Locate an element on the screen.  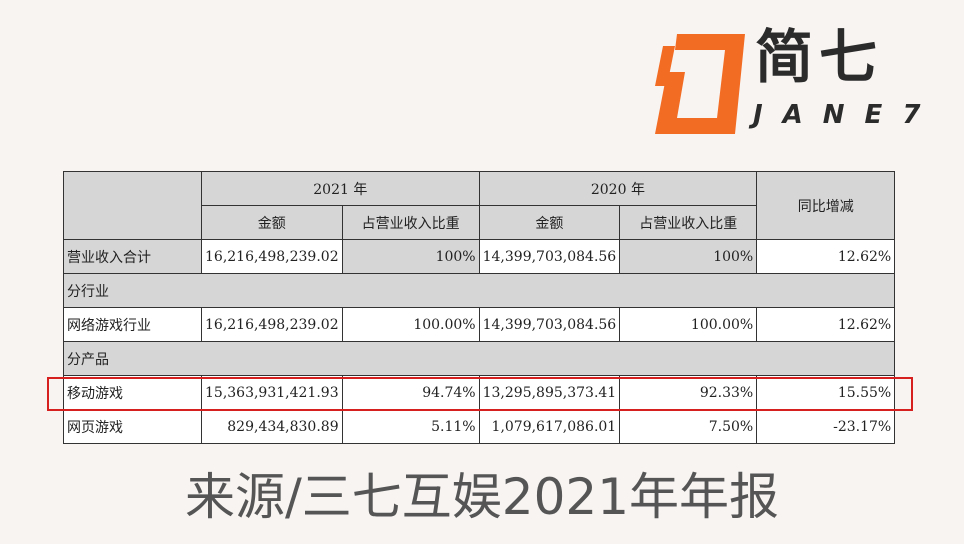
brand-logo: 简七 JANE7 is located at coordinates (787, 78).